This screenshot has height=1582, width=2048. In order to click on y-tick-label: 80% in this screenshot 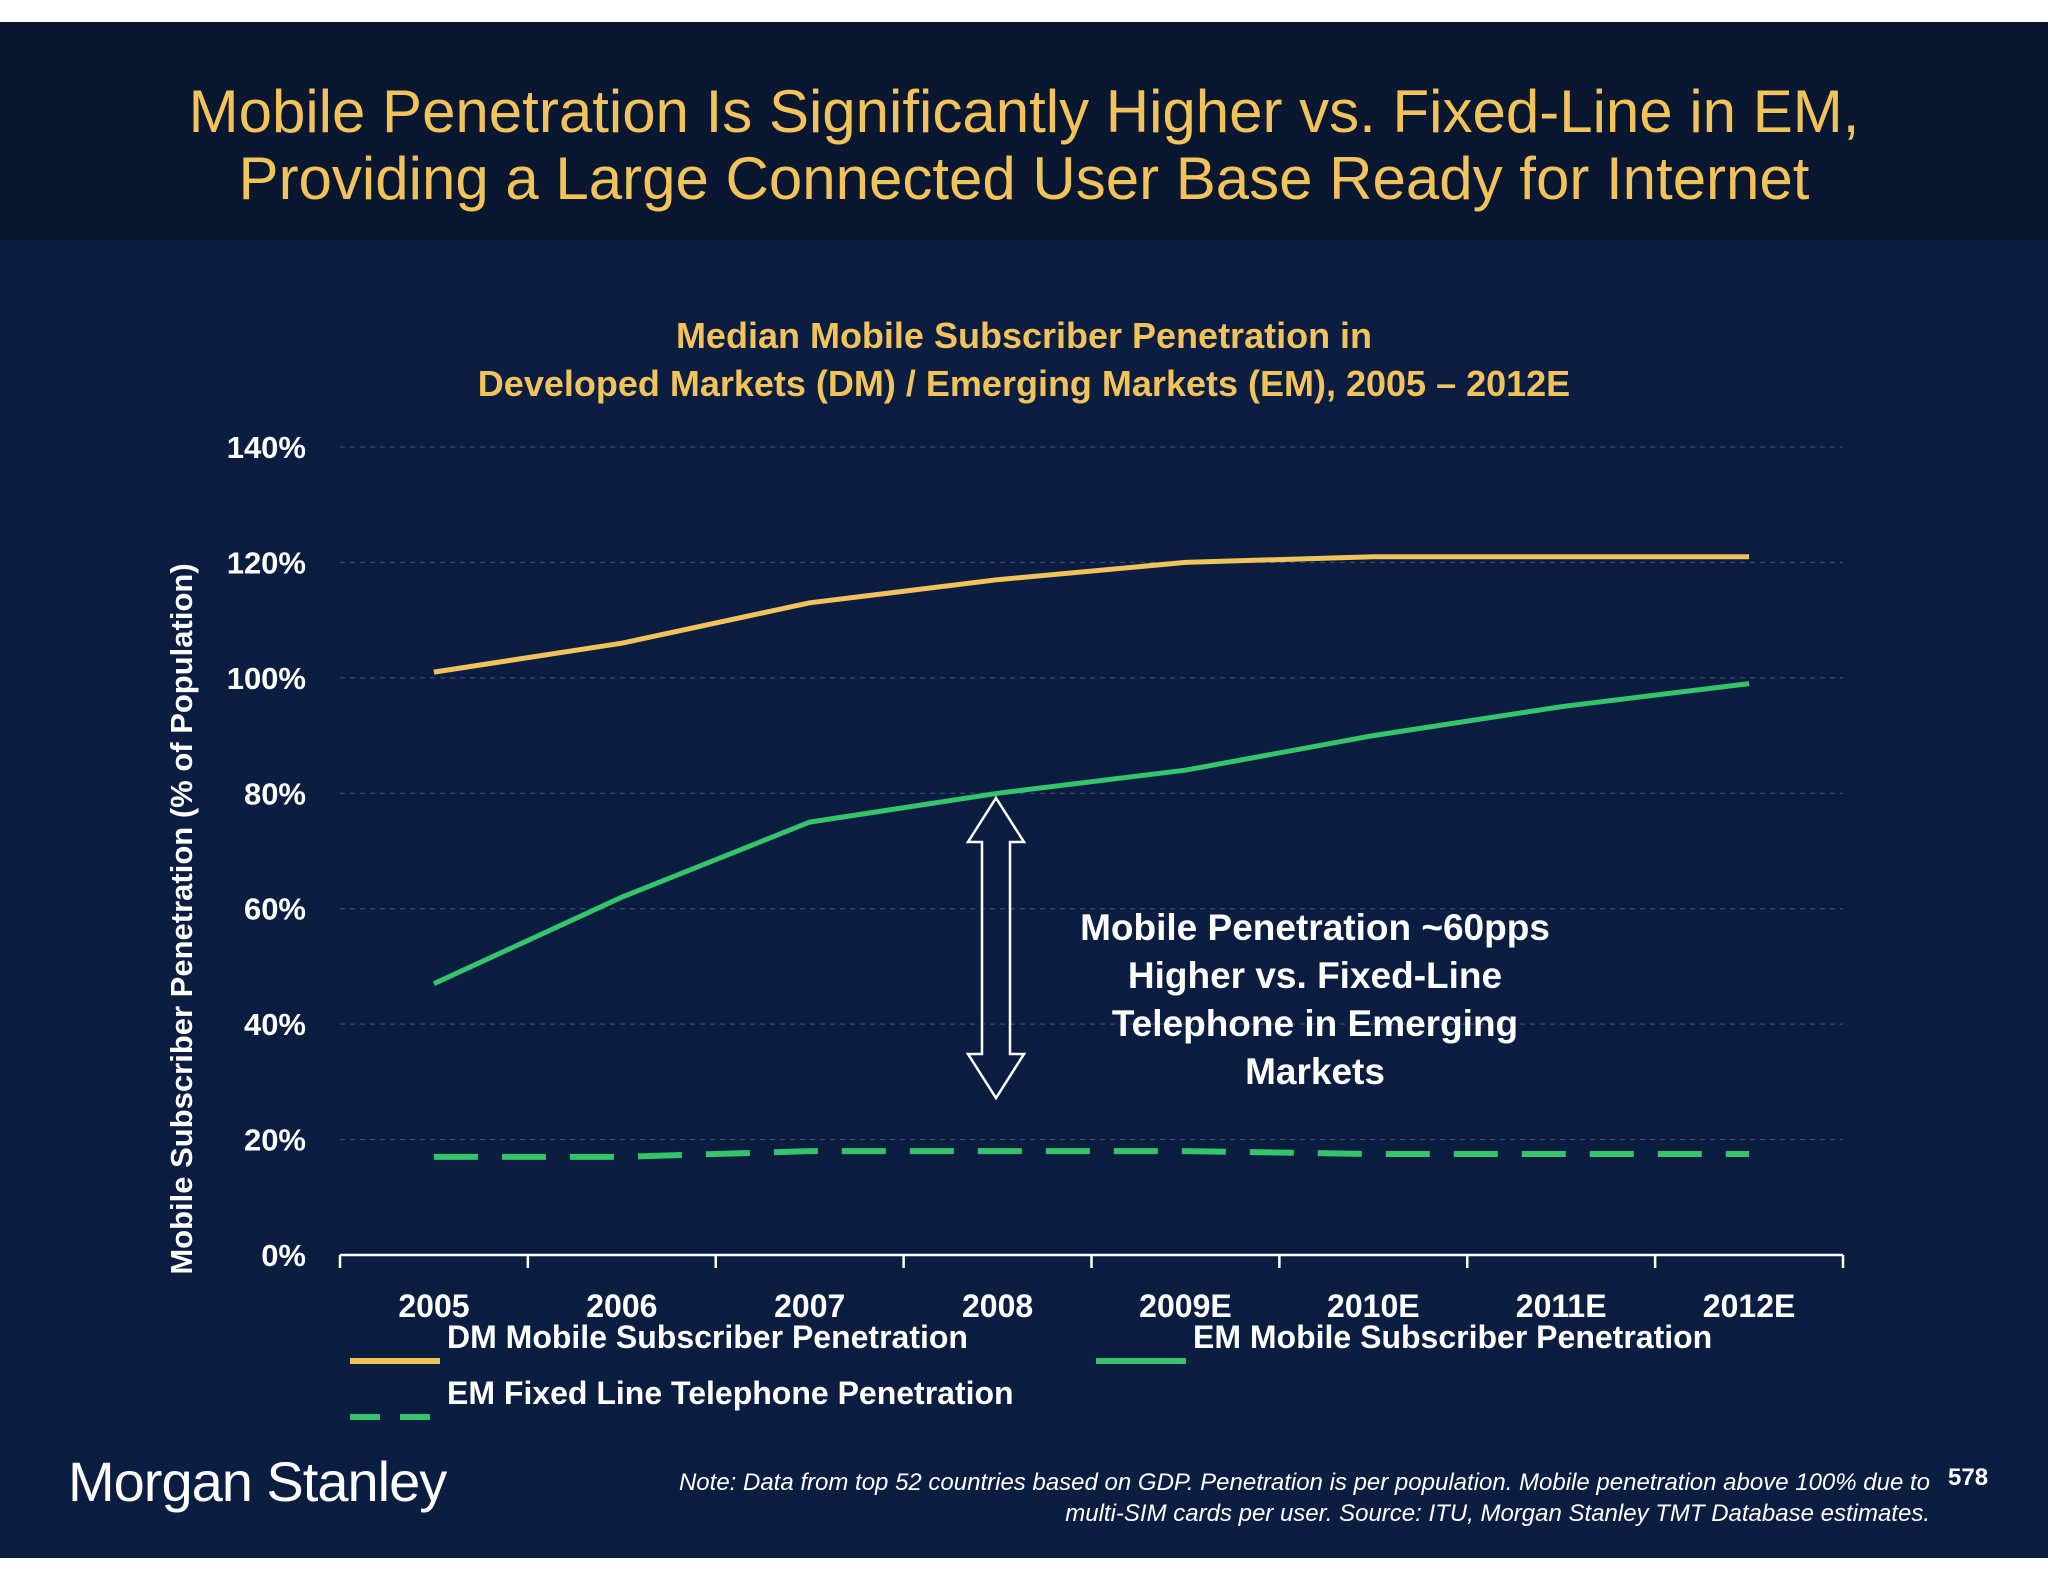, I will do `click(275, 793)`.